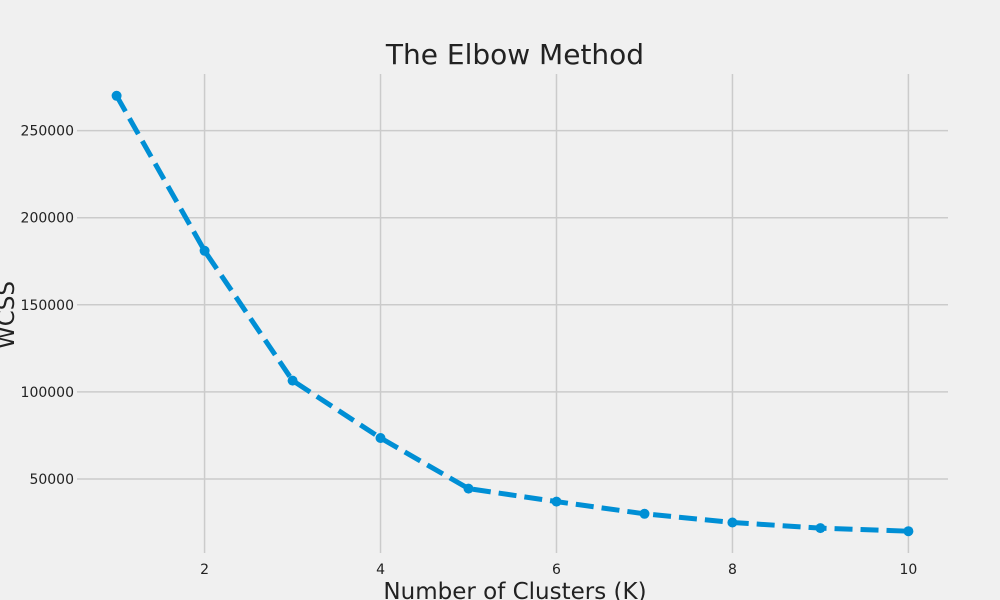 The width and height of the screenshot is (1000, 600). I want to click on data-point-k6, so click(556, 501).